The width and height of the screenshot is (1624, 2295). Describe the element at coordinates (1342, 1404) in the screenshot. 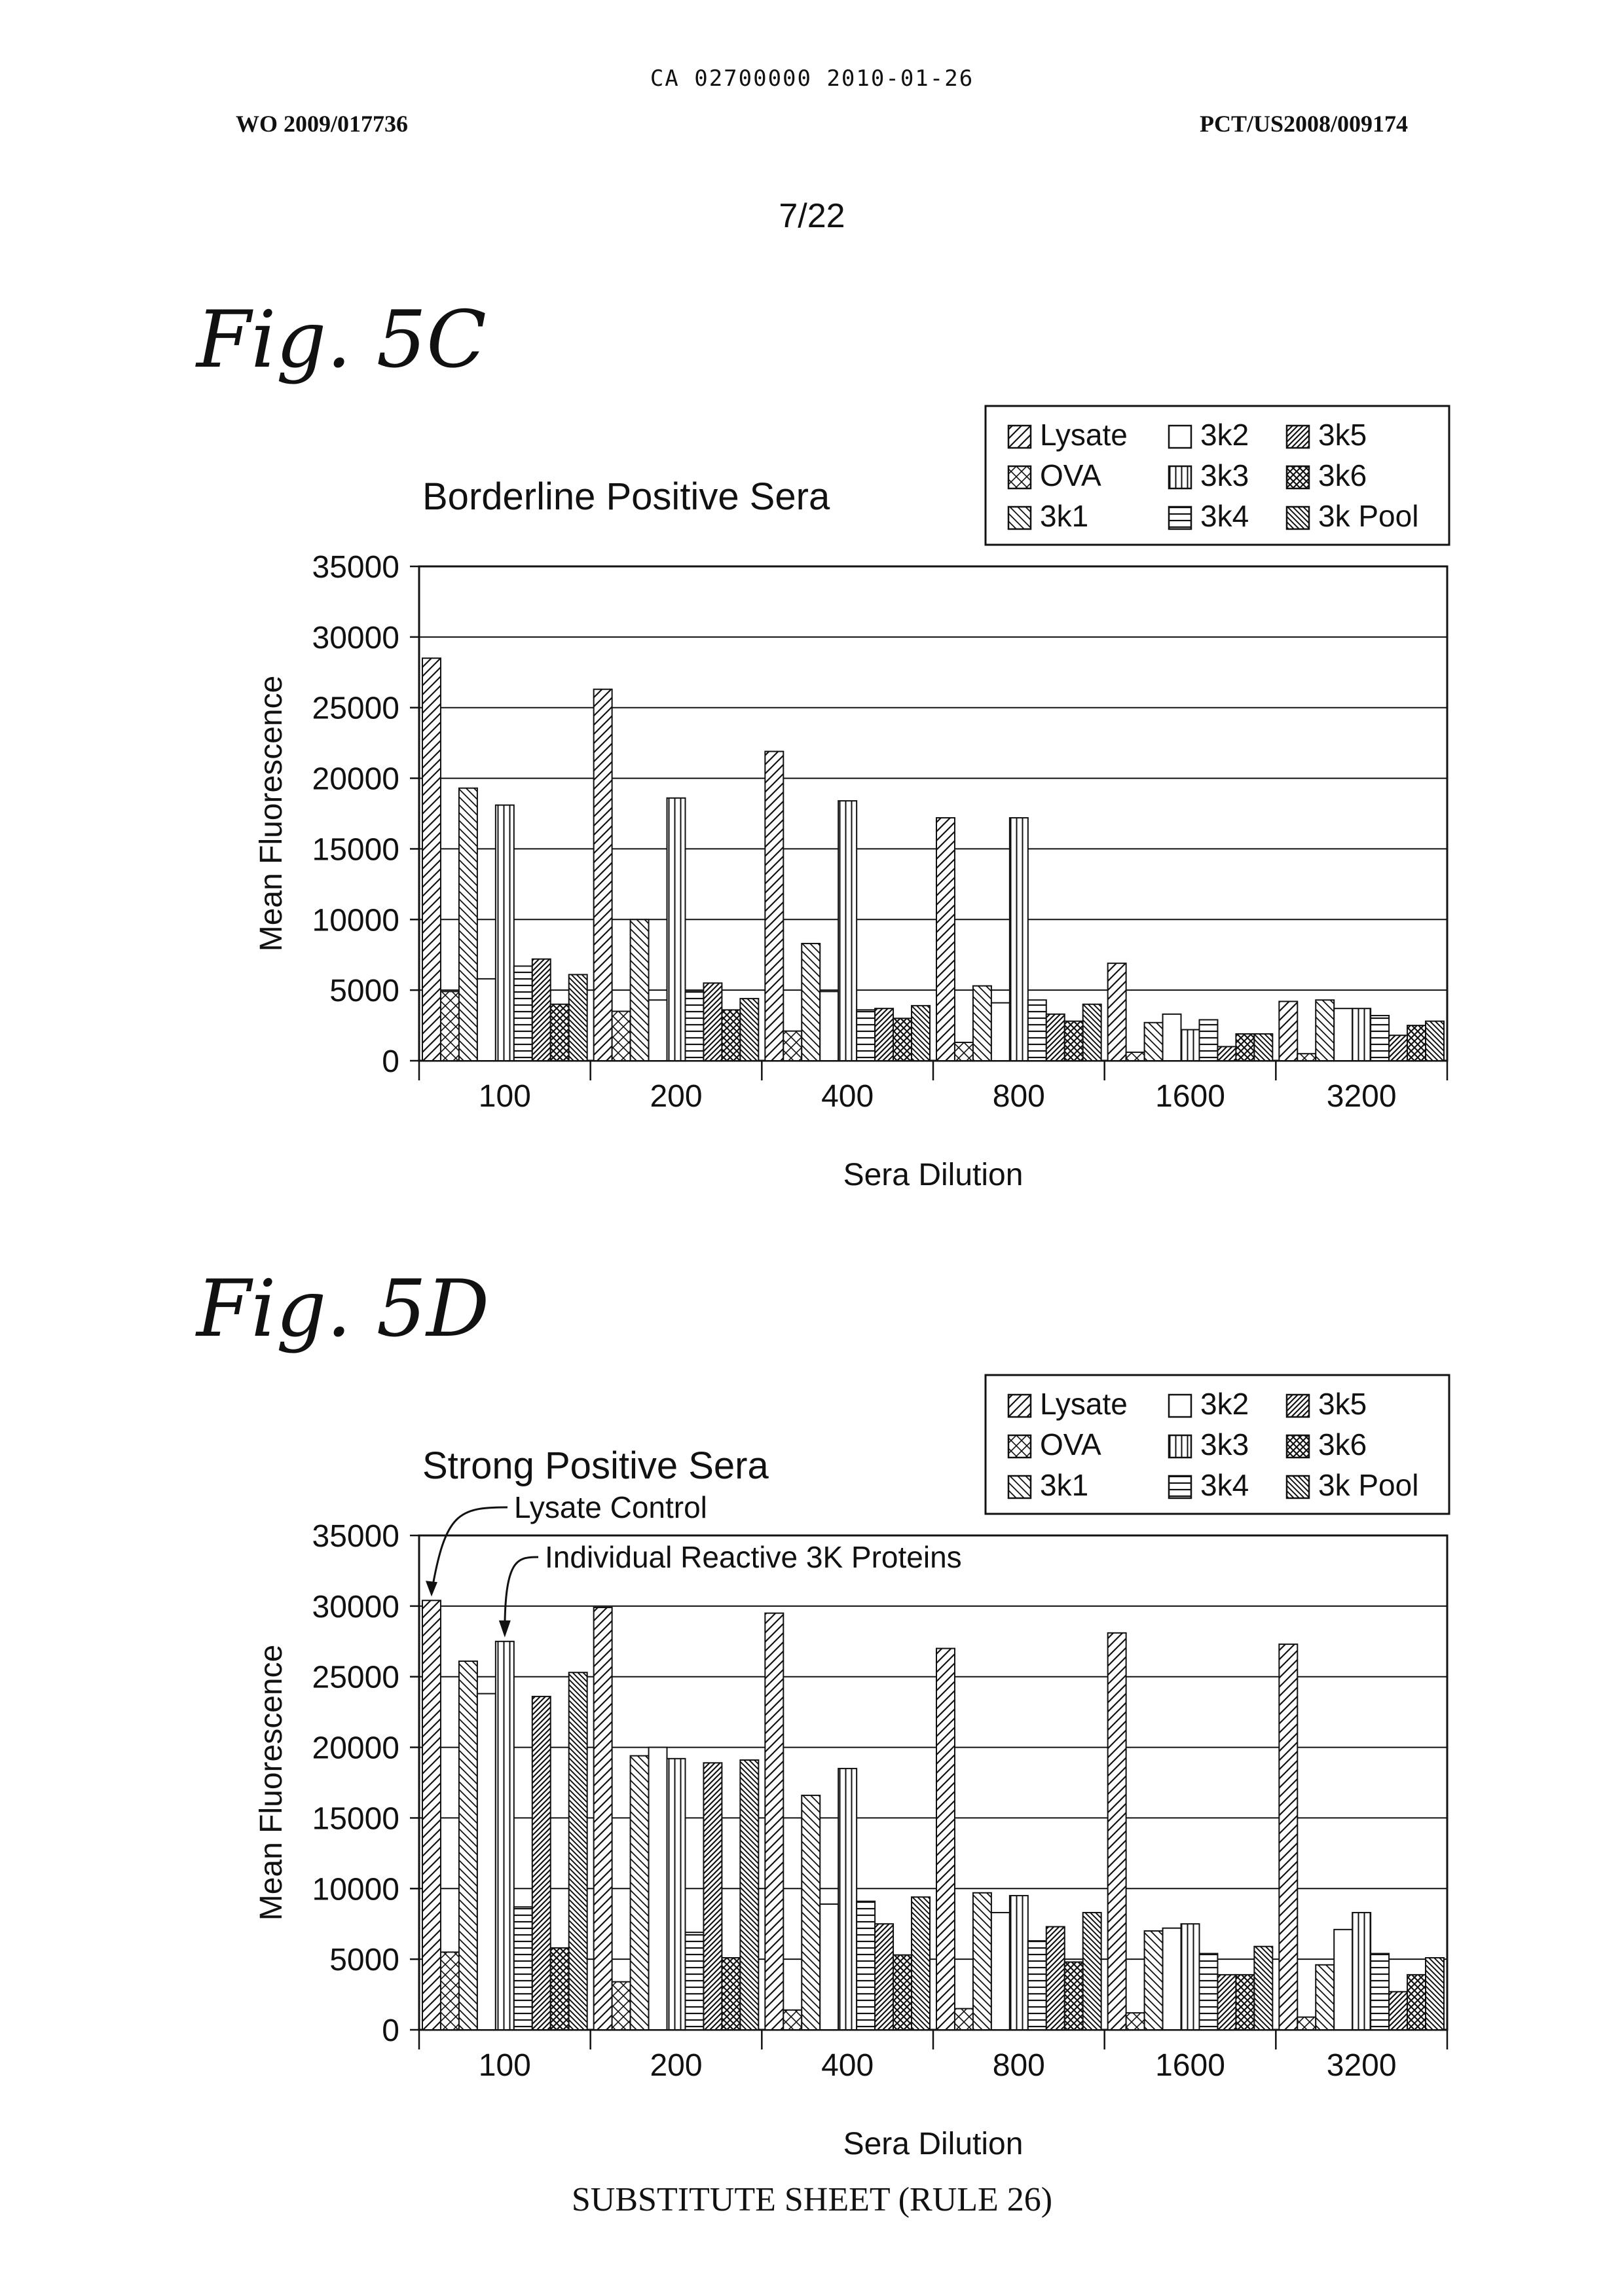

I see `legend-label-3k5: 3k5` at that location.